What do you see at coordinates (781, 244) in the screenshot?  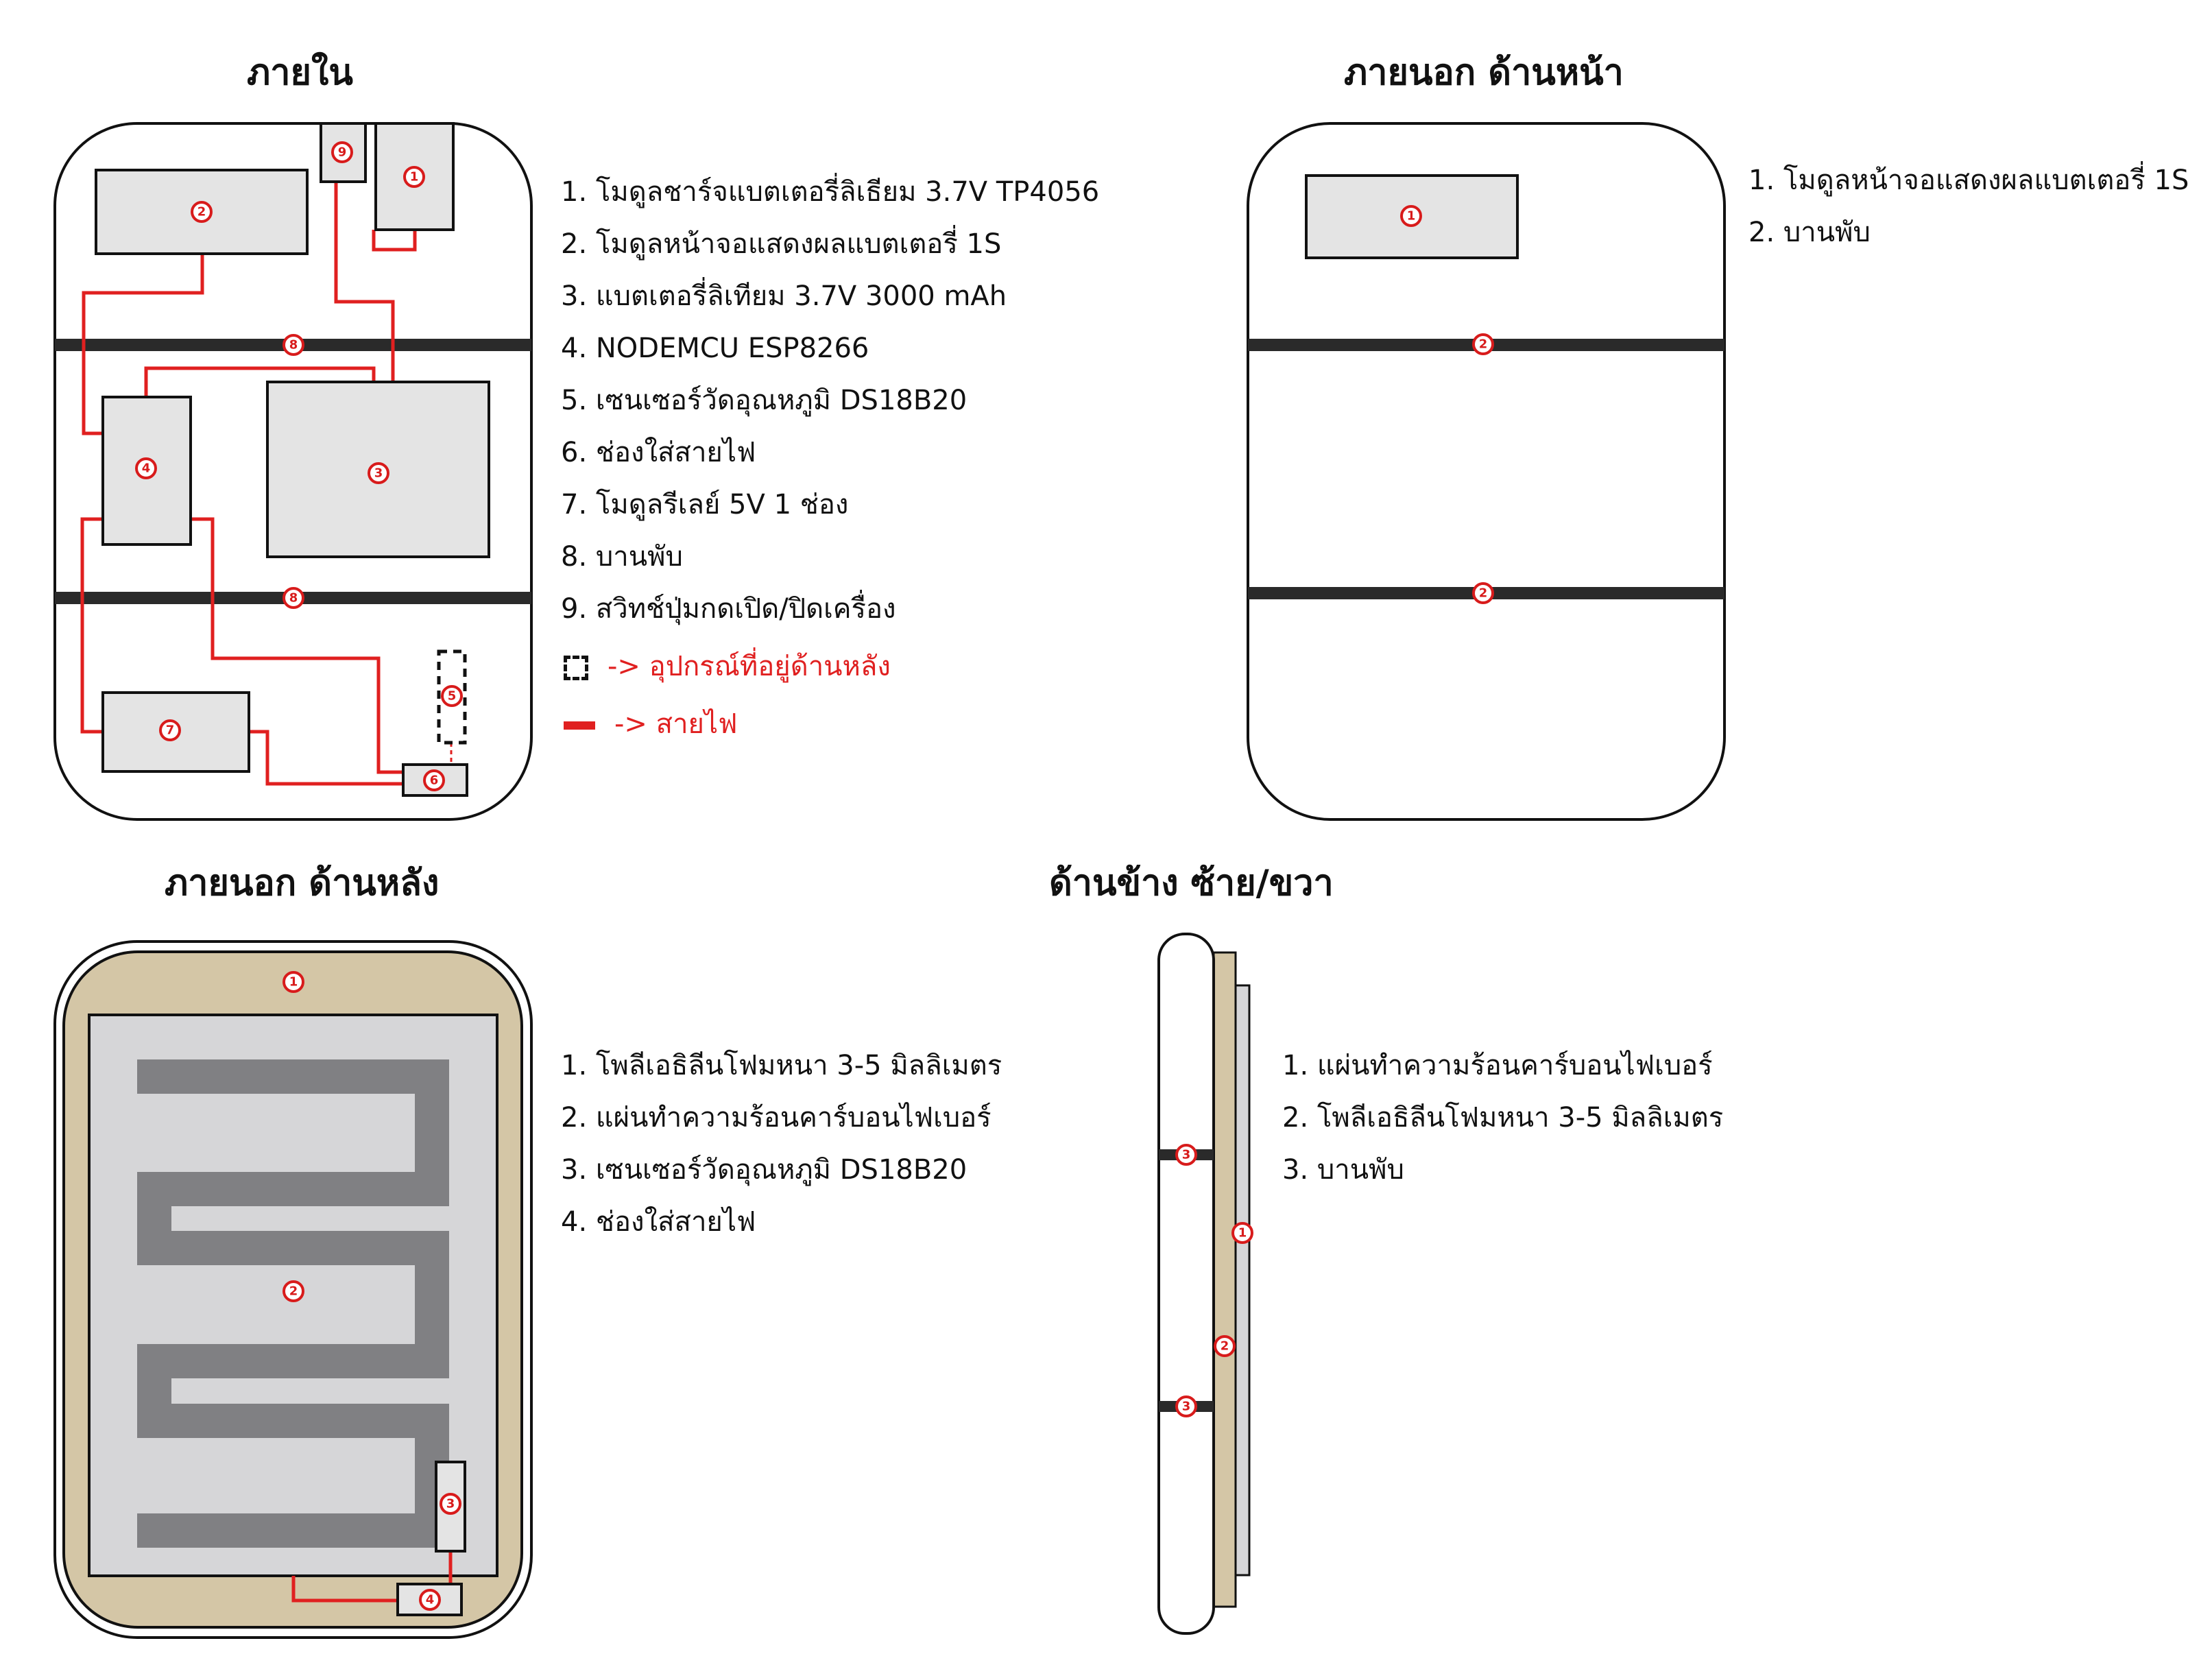 I see `inside-legend-item: 2. โมดูลหน้าจอแสดงผลแบตเตอรี่ 1S` at bounding box center [781, 244].